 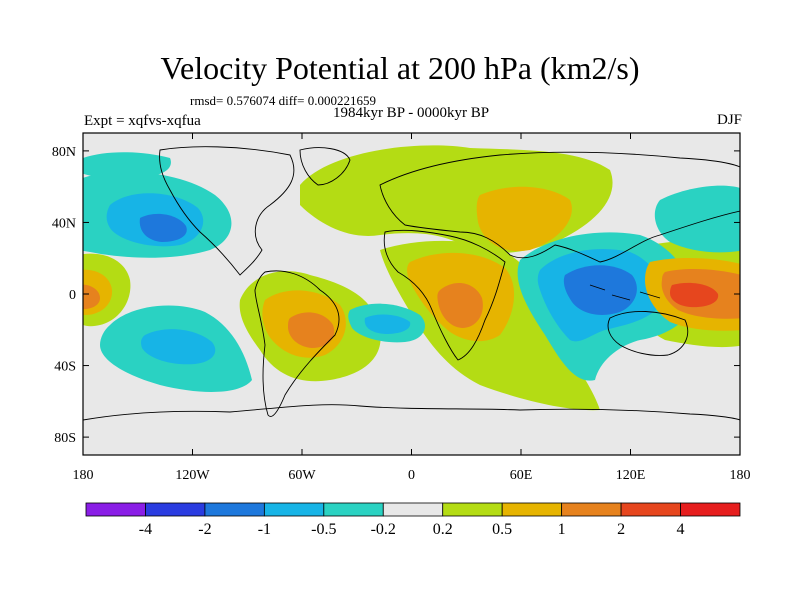 I want to click on coast-antarctica, so click(x=411, y=412).